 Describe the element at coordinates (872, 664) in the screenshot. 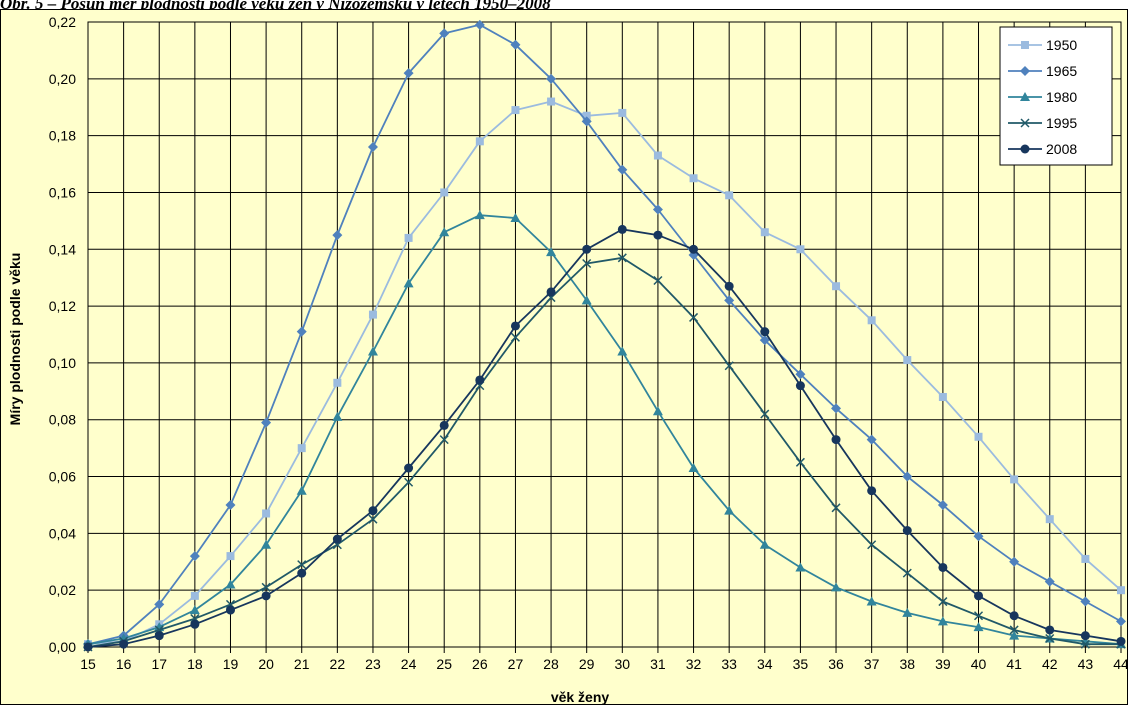

I see `x-tick-label: 37` at that location.